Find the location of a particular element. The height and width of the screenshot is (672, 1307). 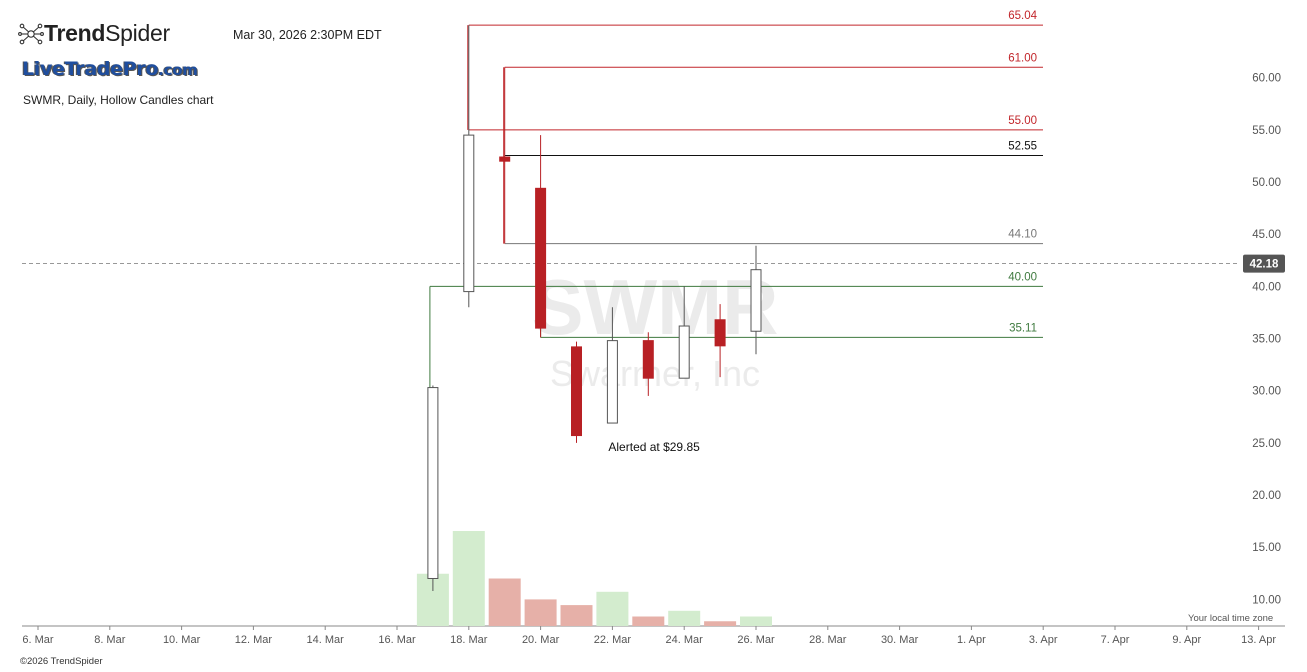

x-tick-label: 9. Apr is located at coordinates (1186, 640).